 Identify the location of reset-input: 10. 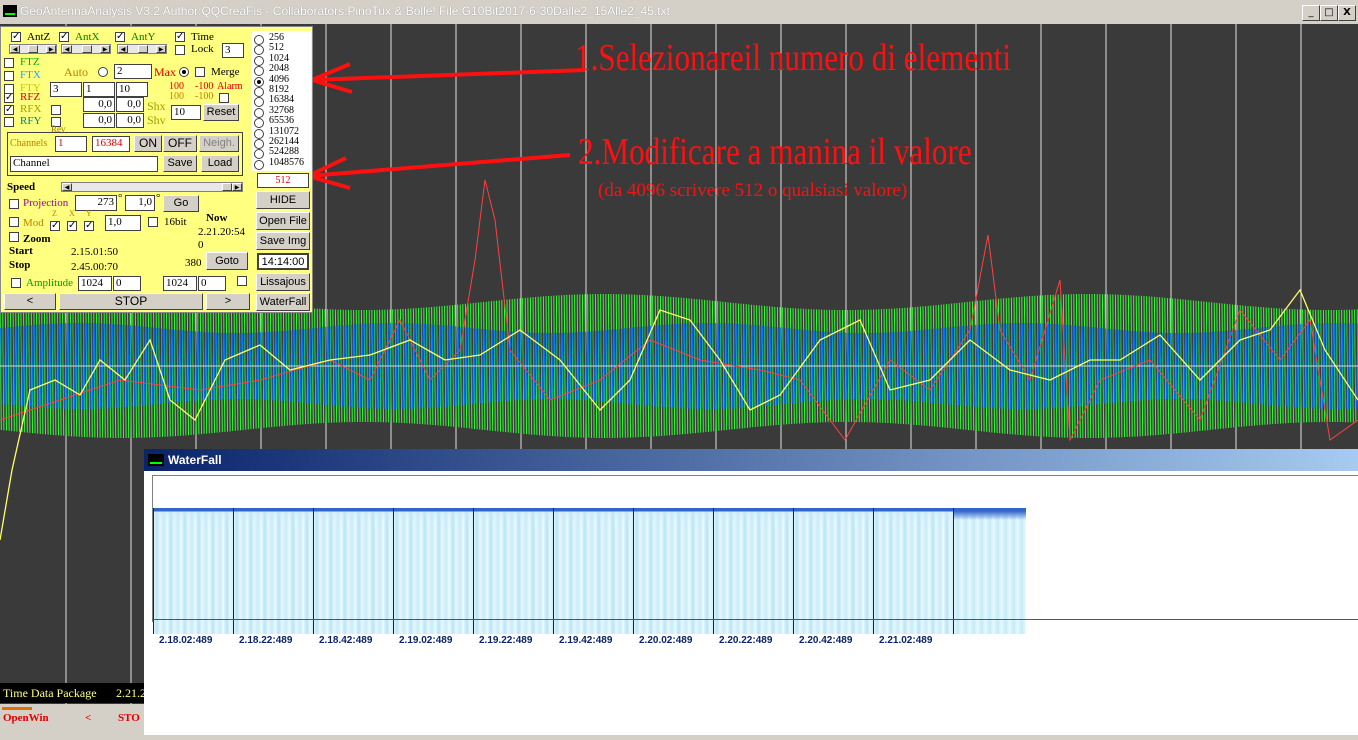
(186, 112).